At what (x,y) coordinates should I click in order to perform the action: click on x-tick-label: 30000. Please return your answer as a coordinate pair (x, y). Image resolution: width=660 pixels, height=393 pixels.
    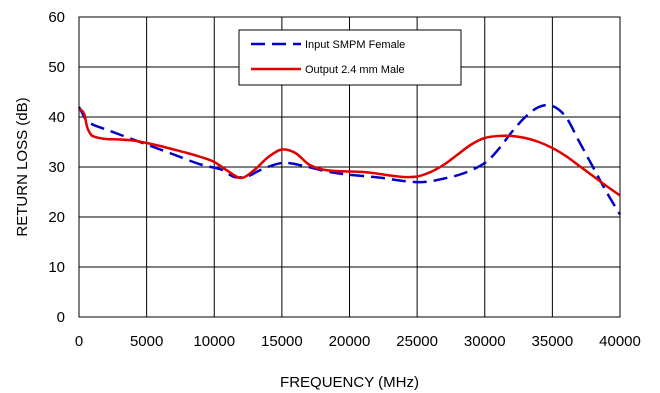
    Looking at the image, I should click on (485, 341).